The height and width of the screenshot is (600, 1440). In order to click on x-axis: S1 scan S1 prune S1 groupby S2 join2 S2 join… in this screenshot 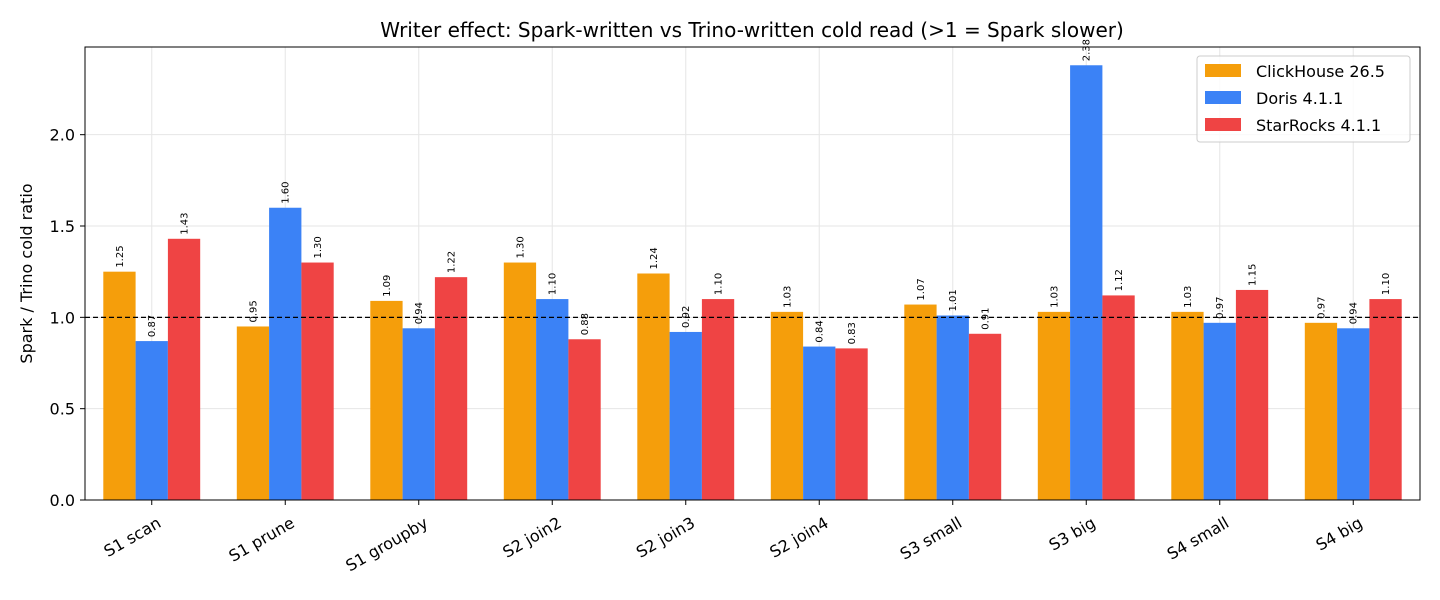, I will do `click(733, 537)`.